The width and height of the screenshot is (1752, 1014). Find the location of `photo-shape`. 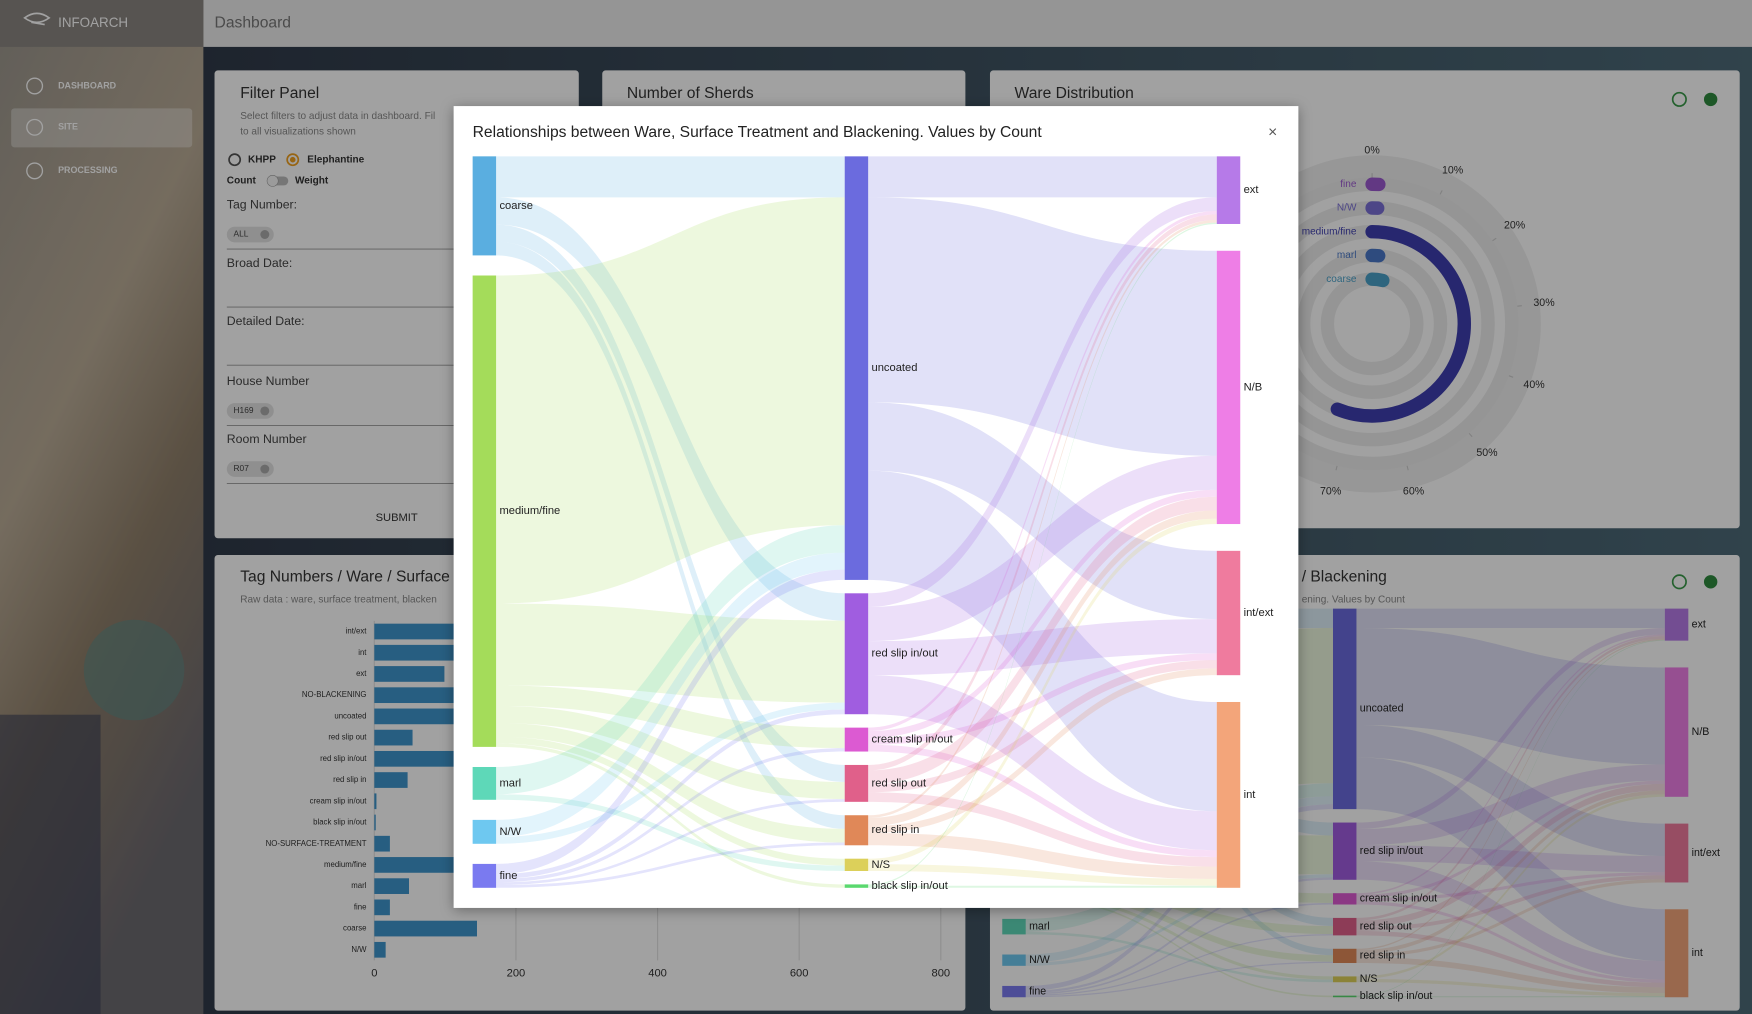

photo-shape is located at coordinates (134, 670).